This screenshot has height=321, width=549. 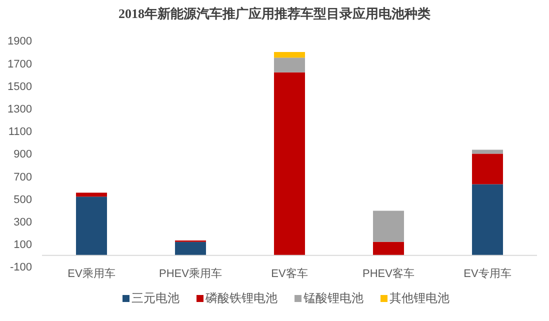 I want to click on x-tick-label: EV客车, so click(x=289, y=273).